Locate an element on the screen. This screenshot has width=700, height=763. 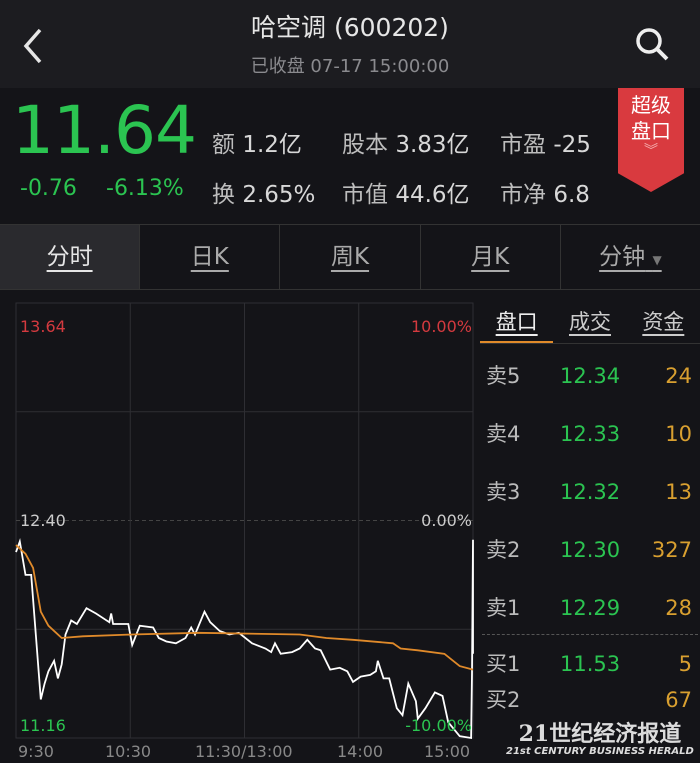
level-label: 卖1 is located at coordinates (503, 608).